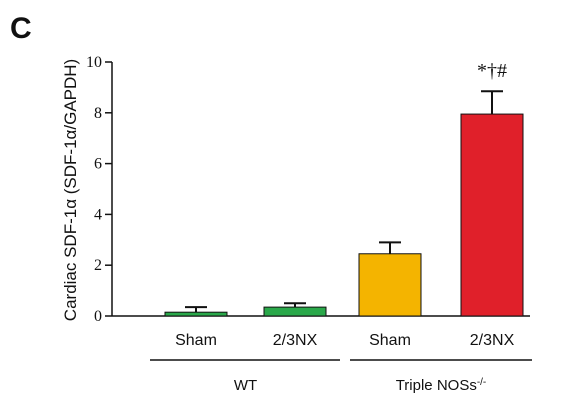 Image resolution: width=563 pixels, height=403 pixels. What do you see at coordinates (98, 113) in the screenshot?
I see `y-tick-label: 8` at bounding box center [98, 113].